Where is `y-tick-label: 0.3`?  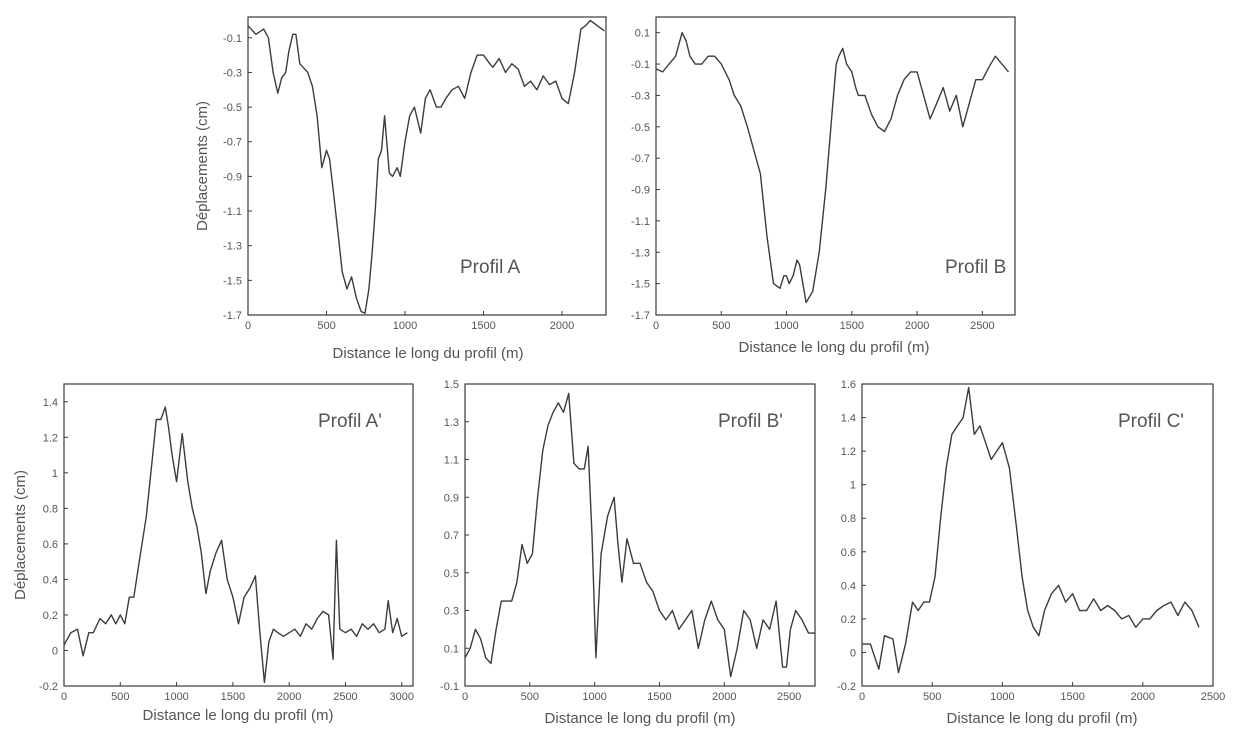
y-tick-label: 0.3 is located at coordinates (451, 612).